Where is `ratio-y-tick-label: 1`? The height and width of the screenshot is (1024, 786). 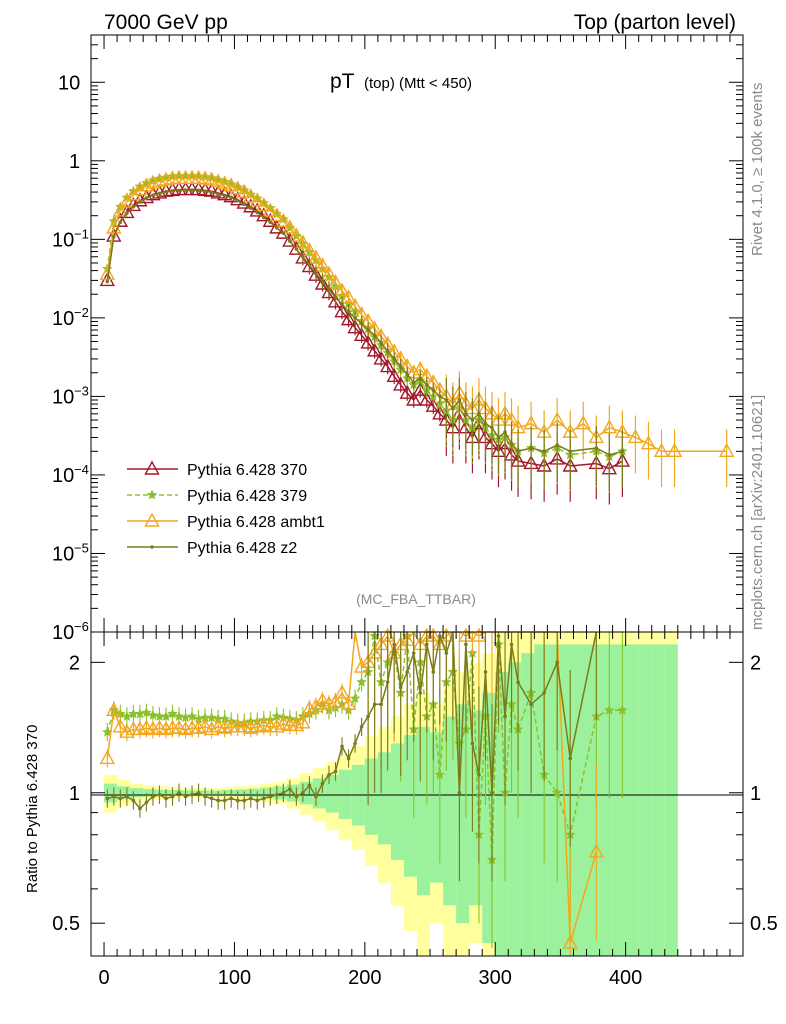 ratio-y-tick-label: 1 is located at coordinates (74, 794).